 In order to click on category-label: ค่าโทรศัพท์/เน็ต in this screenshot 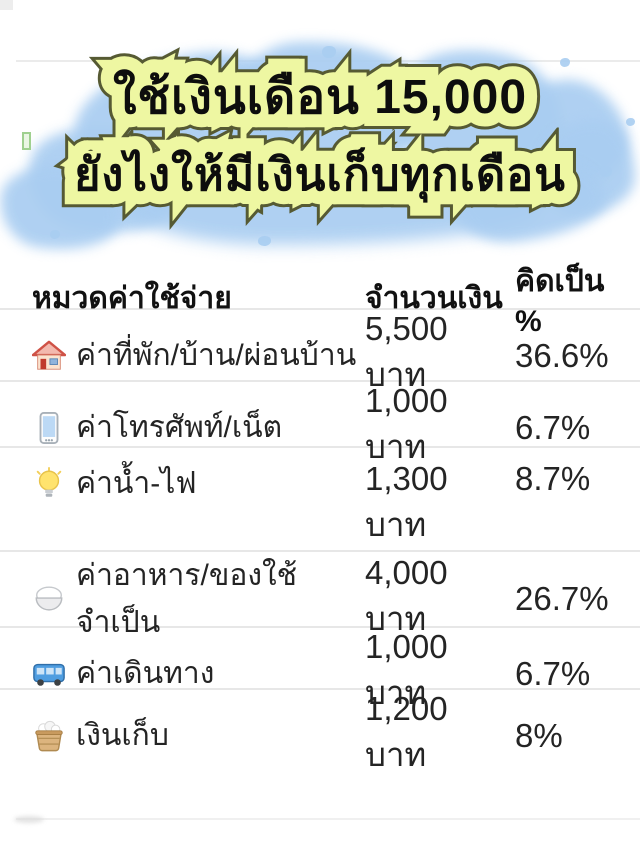, I will do `click(179, 427)`.